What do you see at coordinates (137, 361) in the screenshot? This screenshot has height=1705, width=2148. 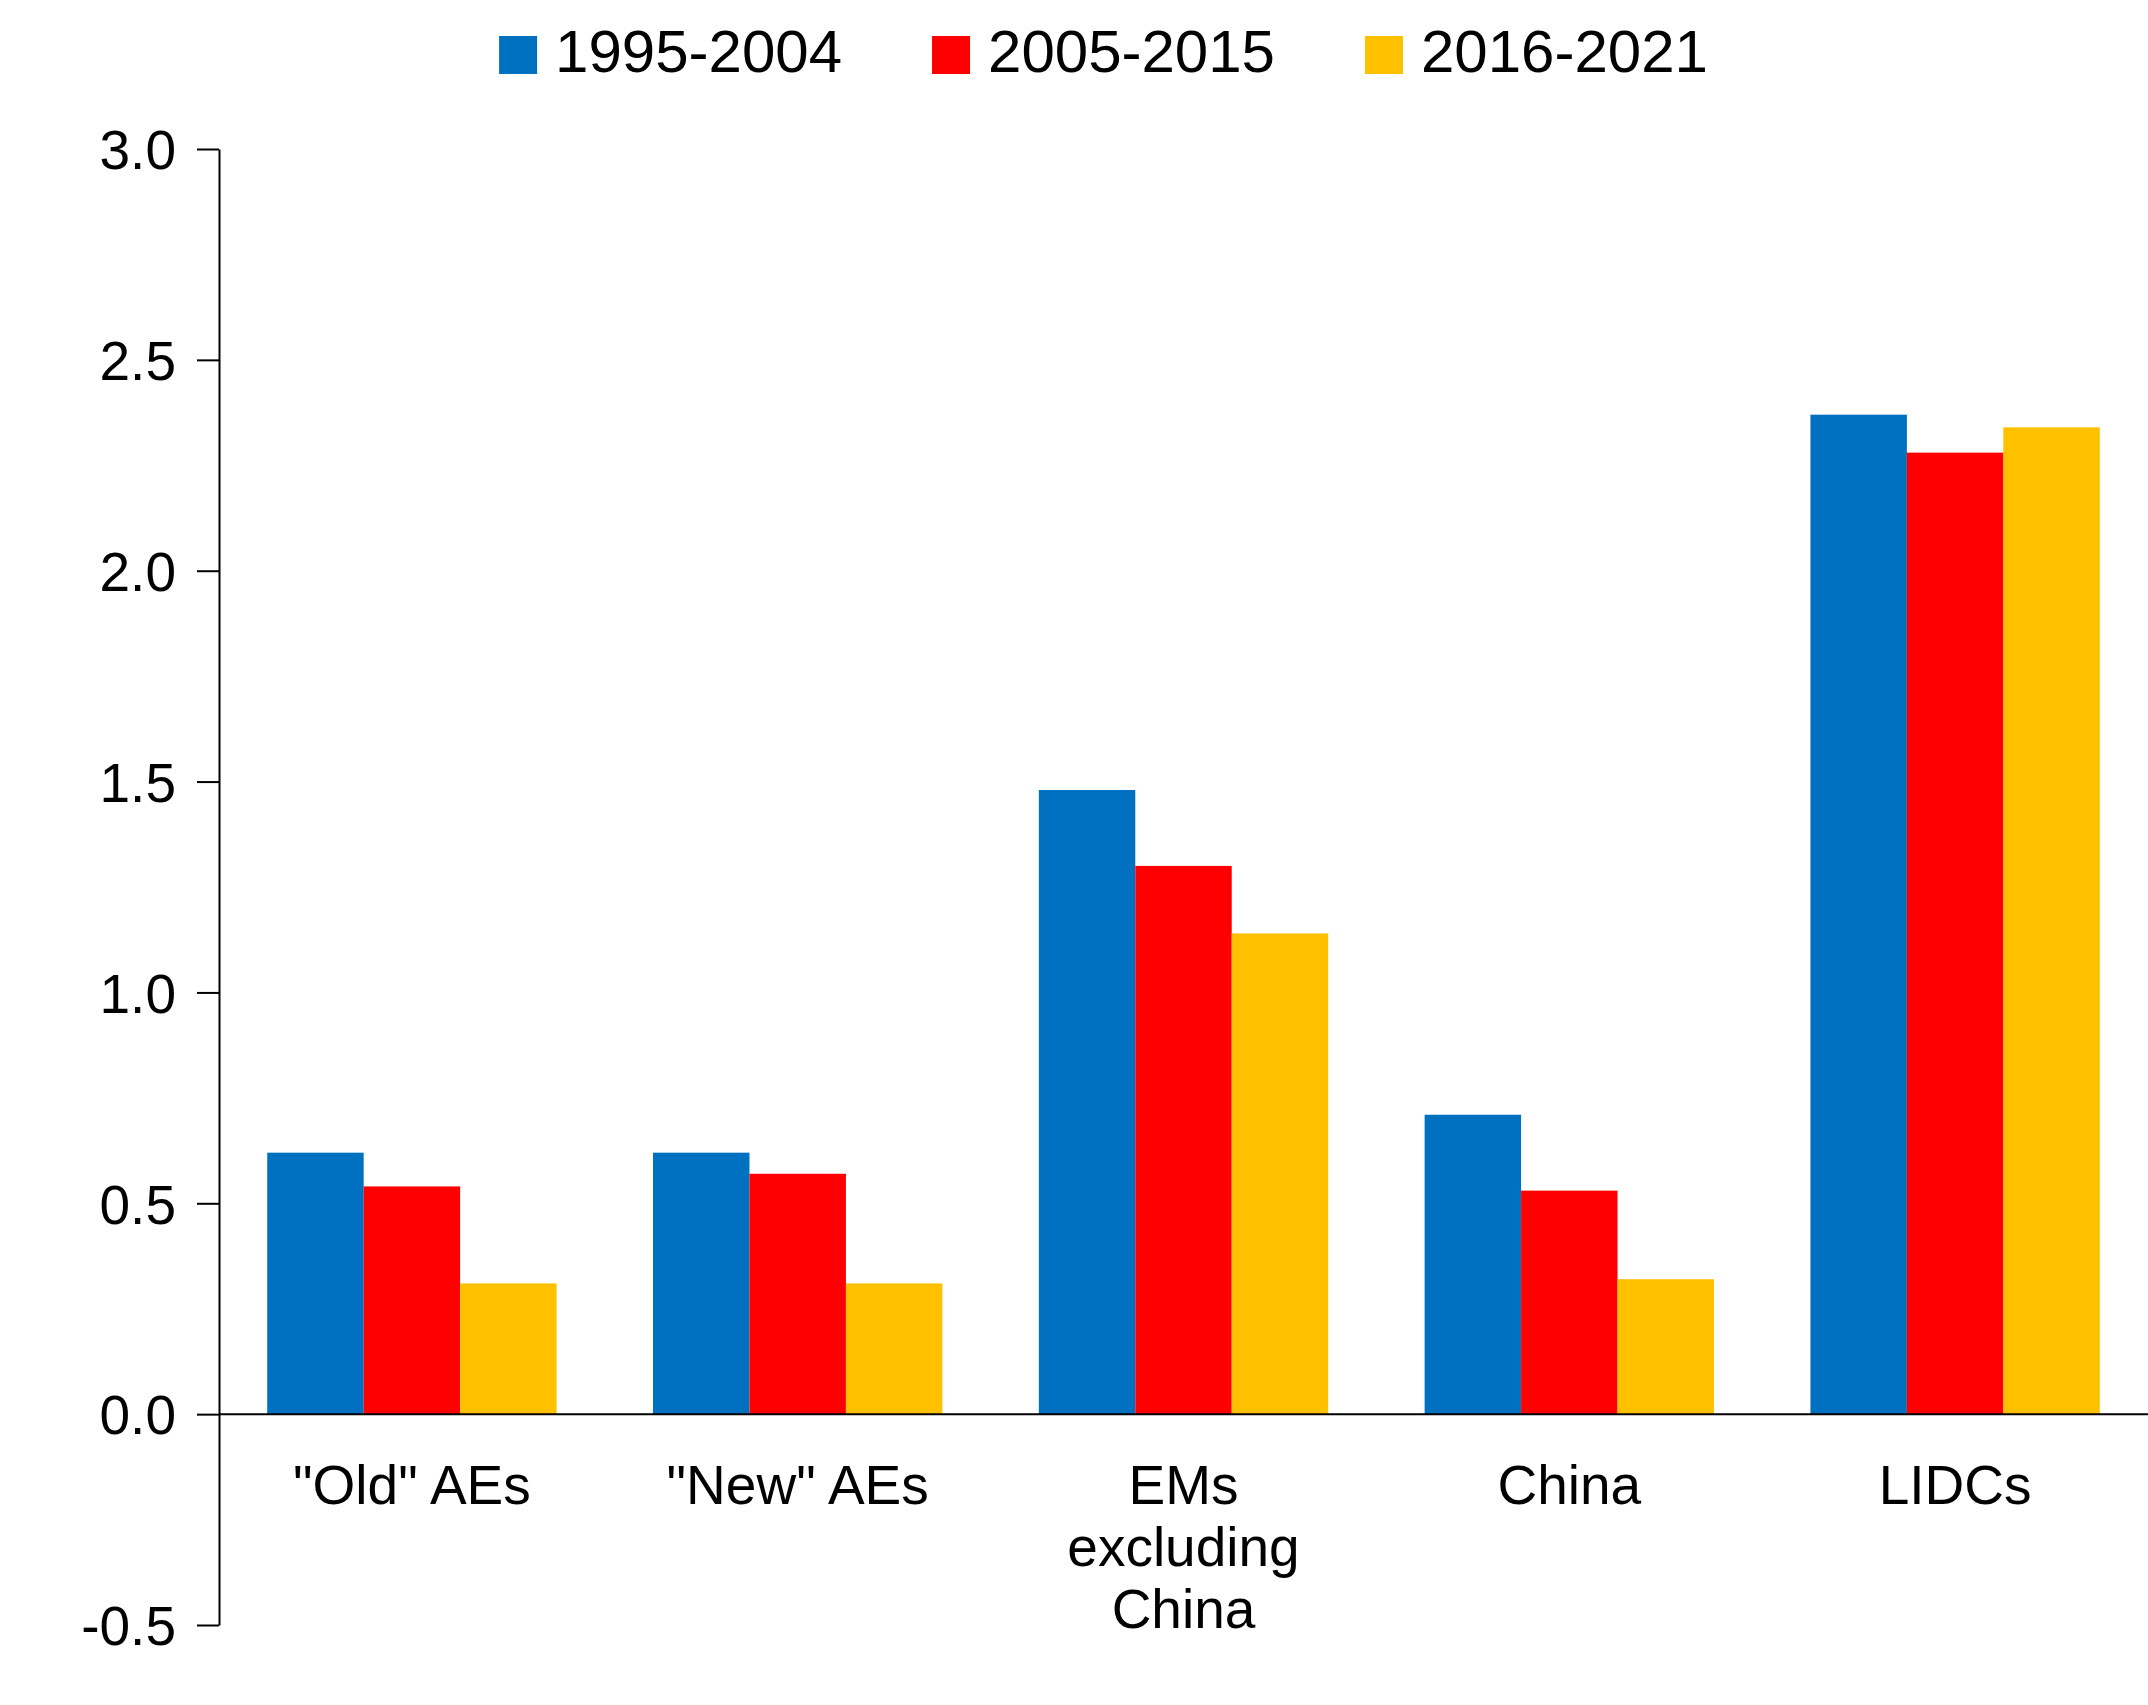 I see `y-tick-label: 2.5` at bounding box center [137, 361].